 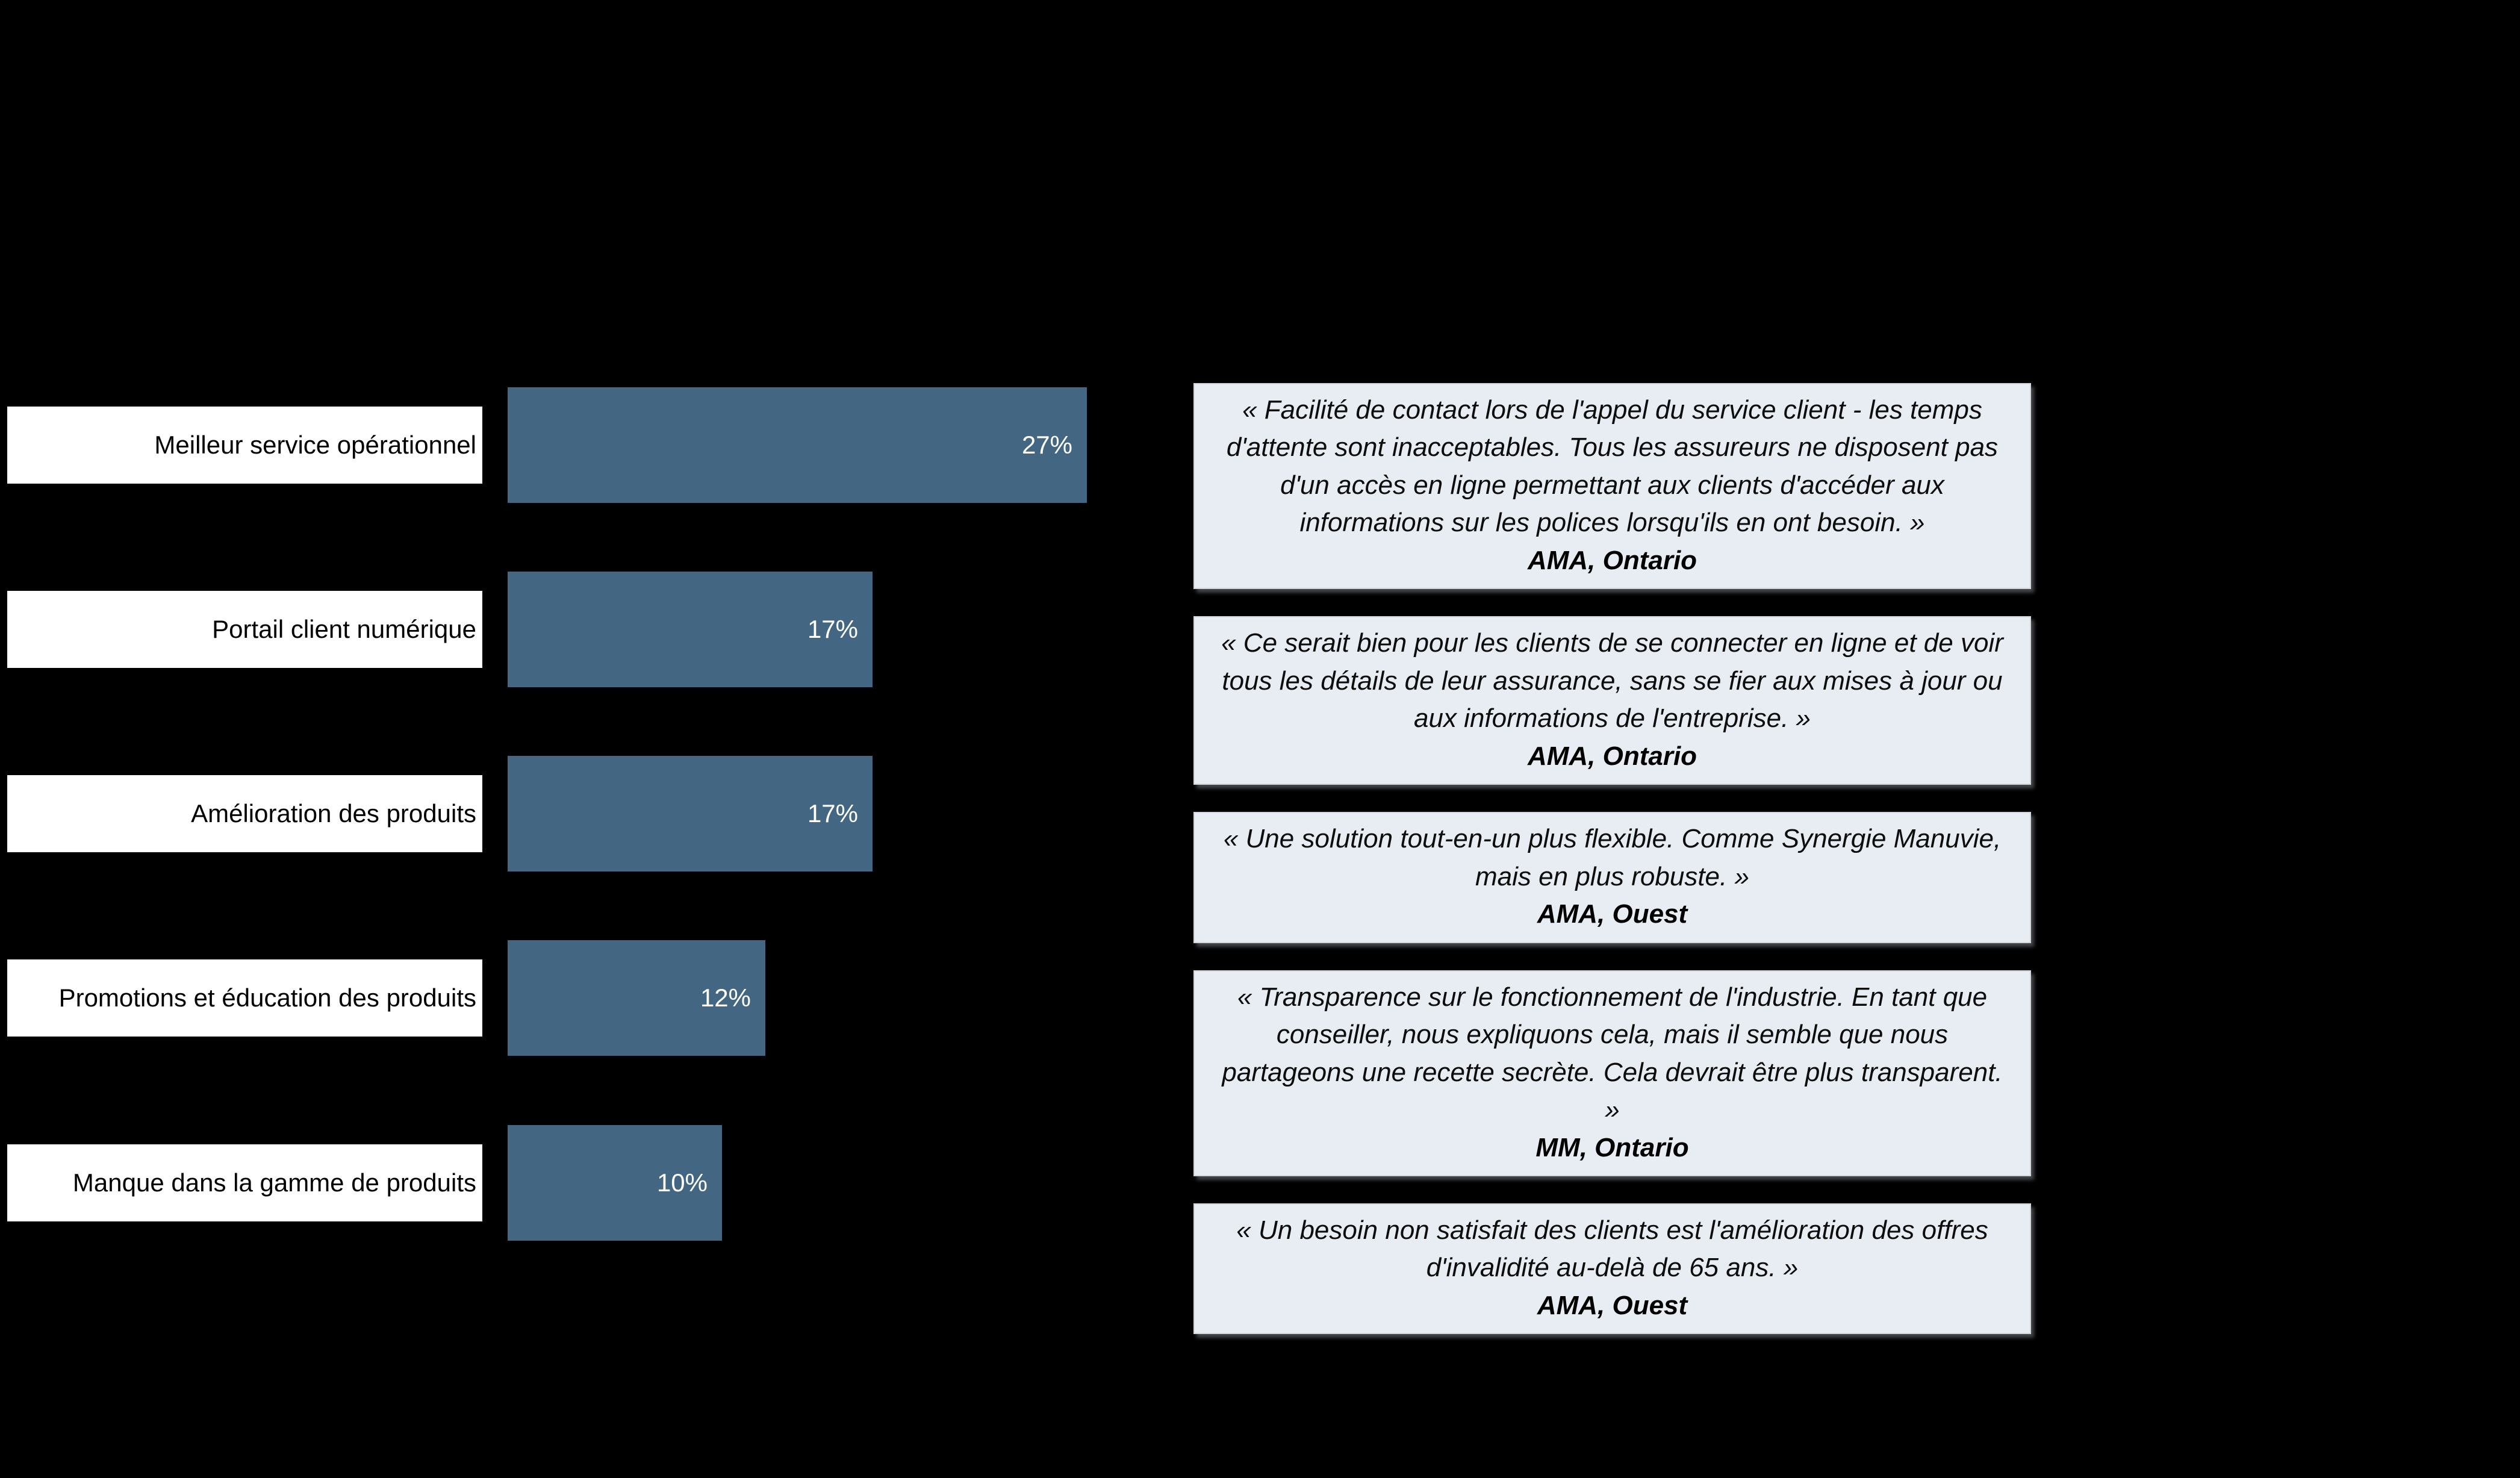 What do you see at coordinates (615, 1183) in the screenshot?
I see `bar: 10%` at bounding box center [615, 1183].